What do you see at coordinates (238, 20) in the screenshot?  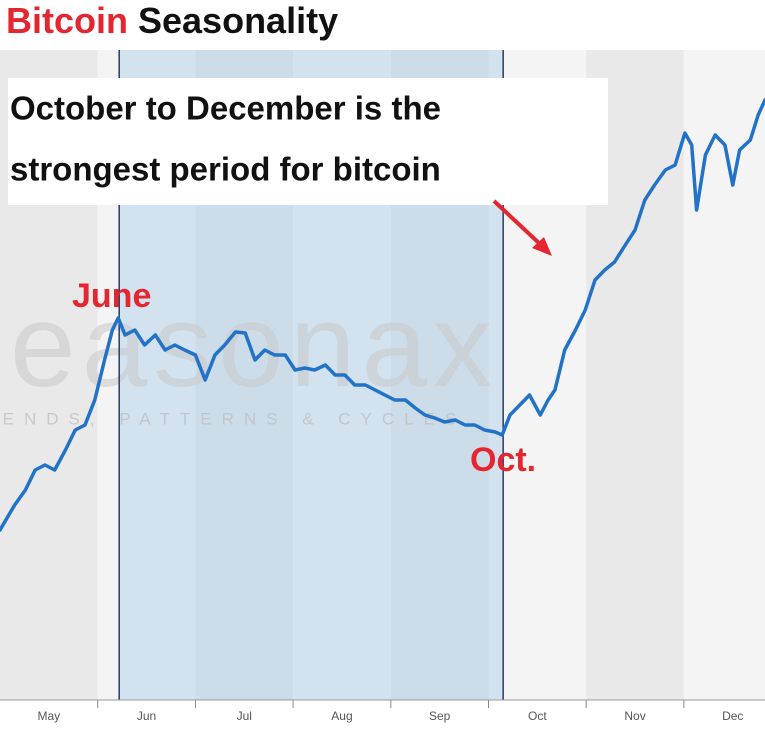 I see `title-rest: Seasonality` at bounding box center [238, 20].